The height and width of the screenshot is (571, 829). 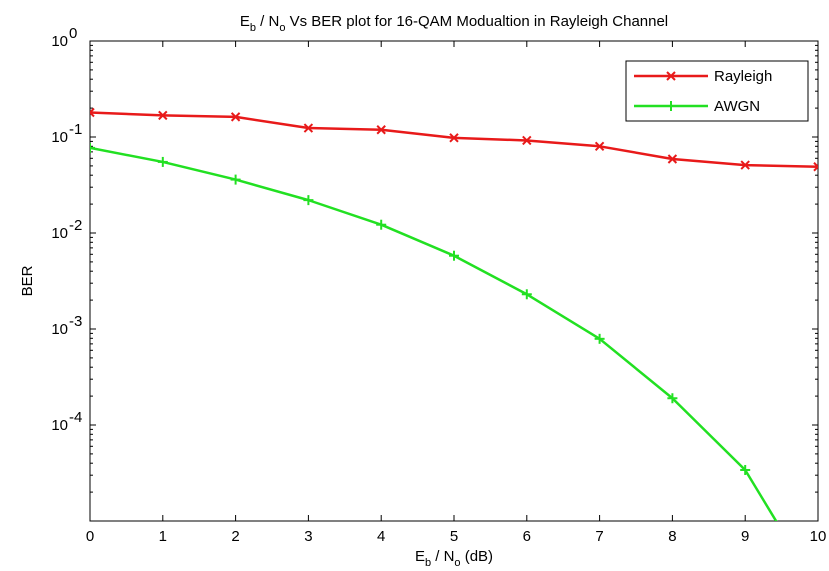 What do you see at coordinates (75, 129) in the screenshot?
I see `y-tick-exponent: -1` at bounding box center [75, 129].